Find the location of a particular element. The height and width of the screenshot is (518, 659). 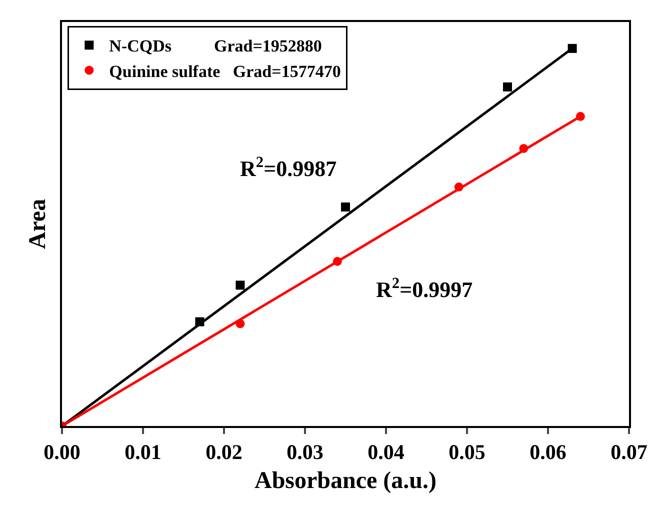

x-tick-label: 0.00 is located at coordinates (62, 452).